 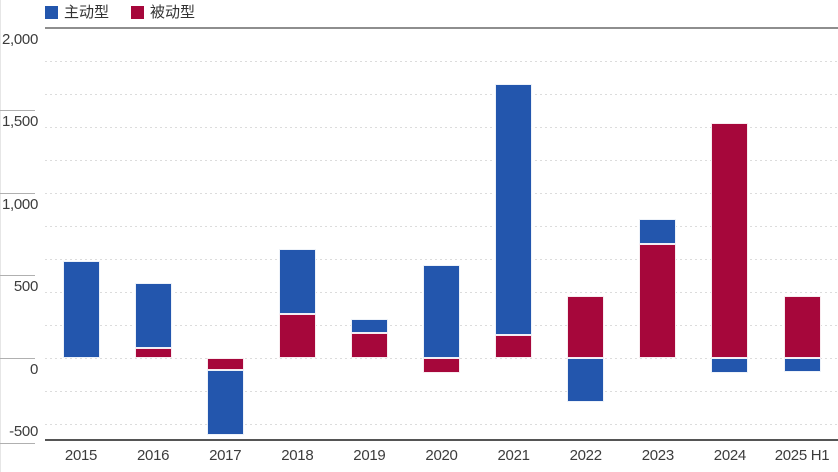 I want to click on x-axis-label-2025-h1: 2025 H1, so click(x=802, y=455).